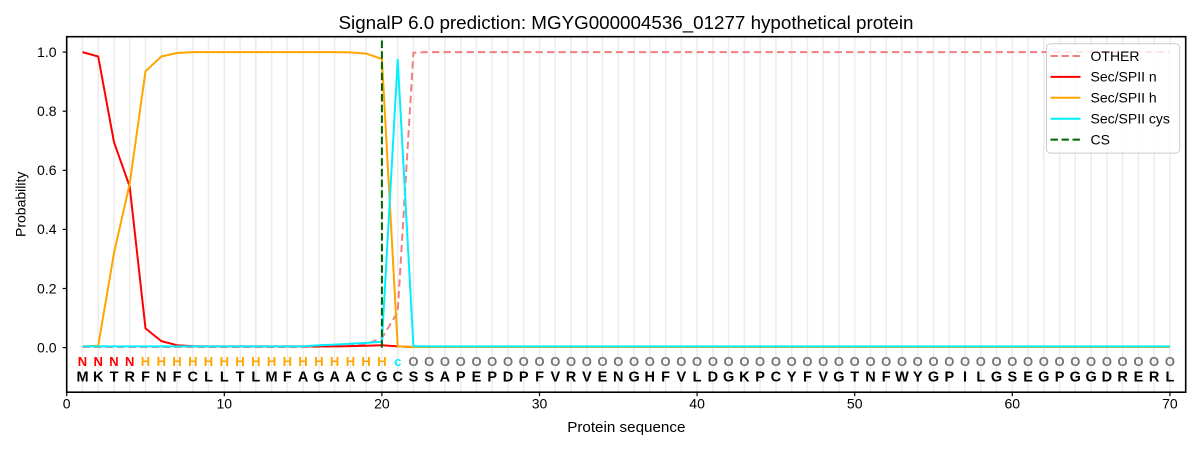 The image size is (1200, 450). I want to click on svg-text: 30, so click(540, 404).